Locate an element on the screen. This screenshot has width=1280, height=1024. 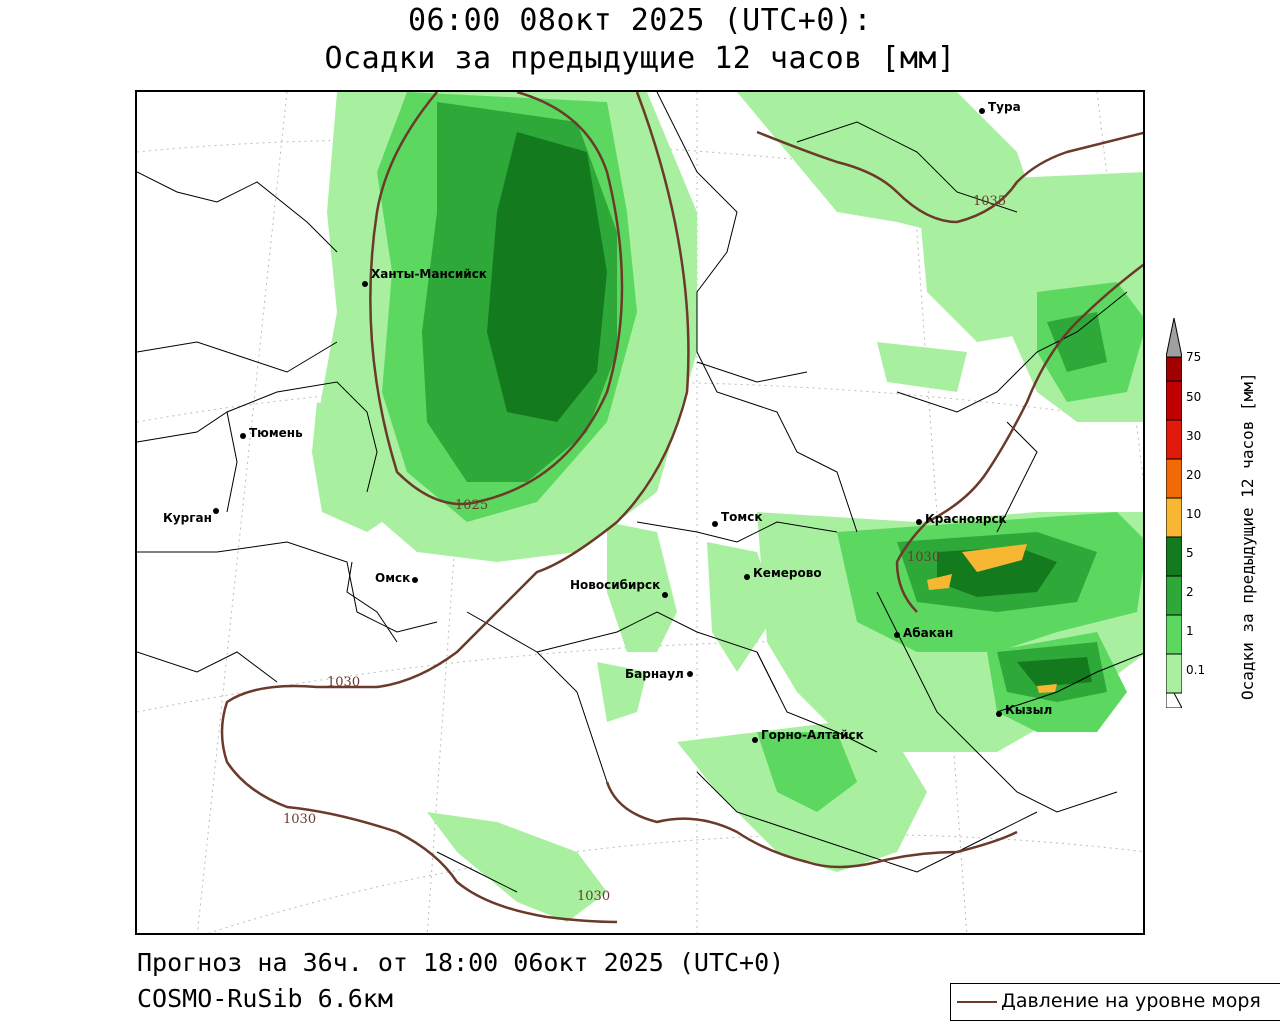
colorbar-tick: 30 is located at coordinates (1194, 436).